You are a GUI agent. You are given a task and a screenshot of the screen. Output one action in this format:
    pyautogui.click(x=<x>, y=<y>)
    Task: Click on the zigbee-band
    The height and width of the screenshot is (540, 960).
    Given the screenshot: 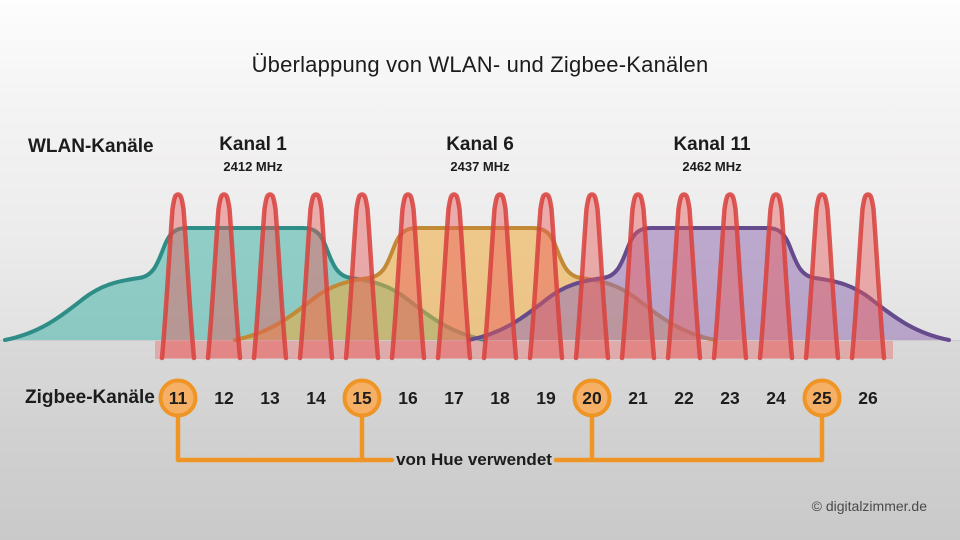 What is the action you would take?
    pyautogui.click(x=524, y=350)
    